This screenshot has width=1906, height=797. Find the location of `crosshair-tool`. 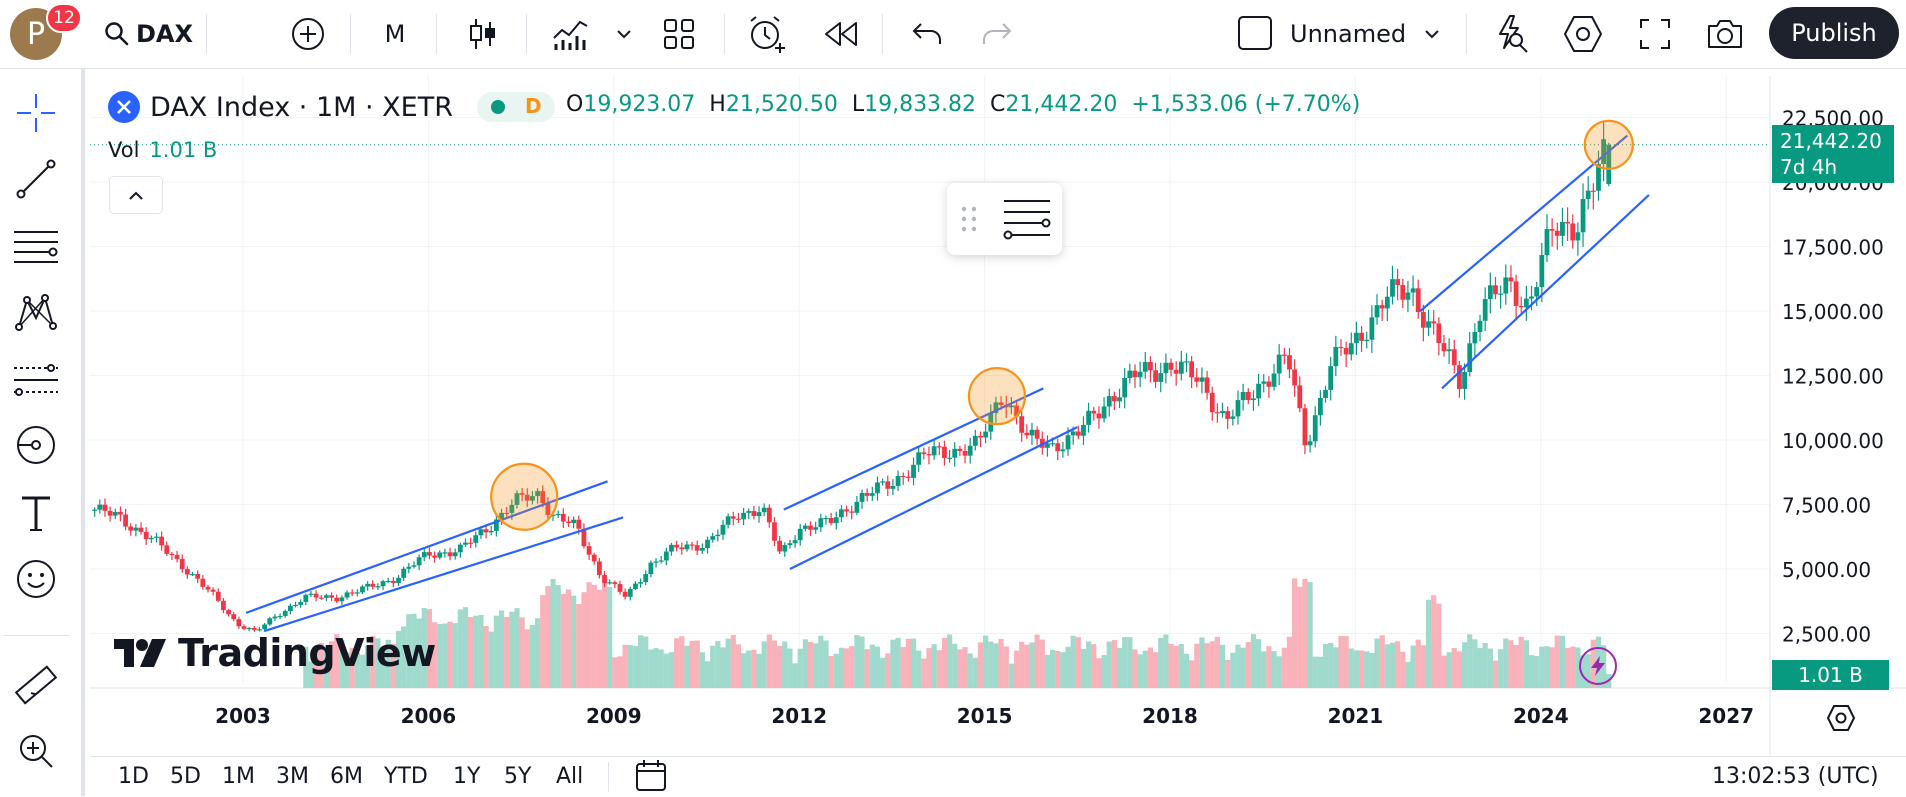

crosshair-tool is located at coordinates (36, 113).